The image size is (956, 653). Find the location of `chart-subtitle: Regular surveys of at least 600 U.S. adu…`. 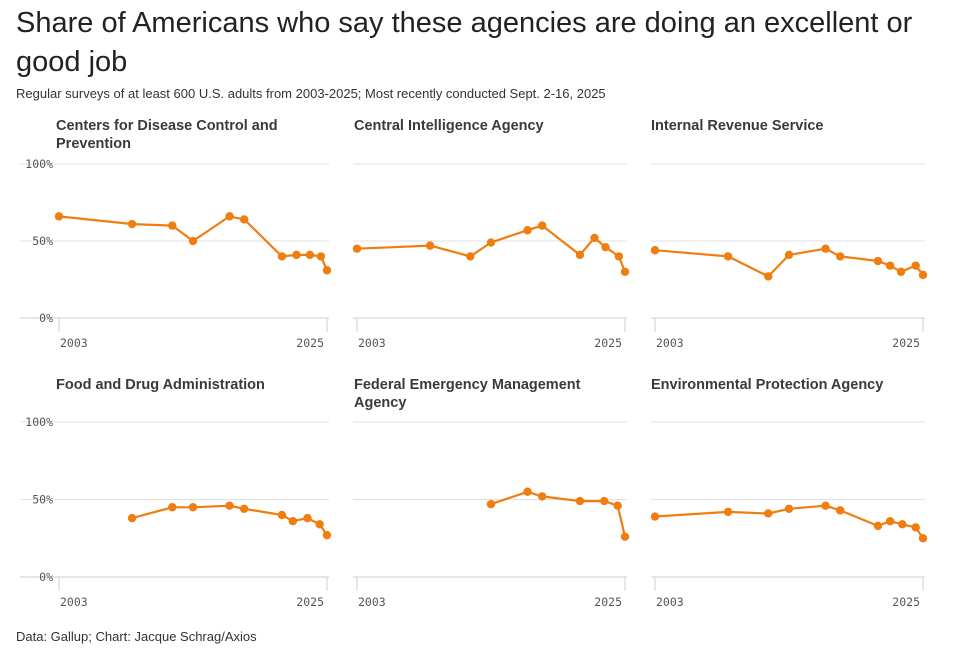

chart-subtitle: Regular surveys of at least 600 U.S. adu… is located at coordinates (311, 93).